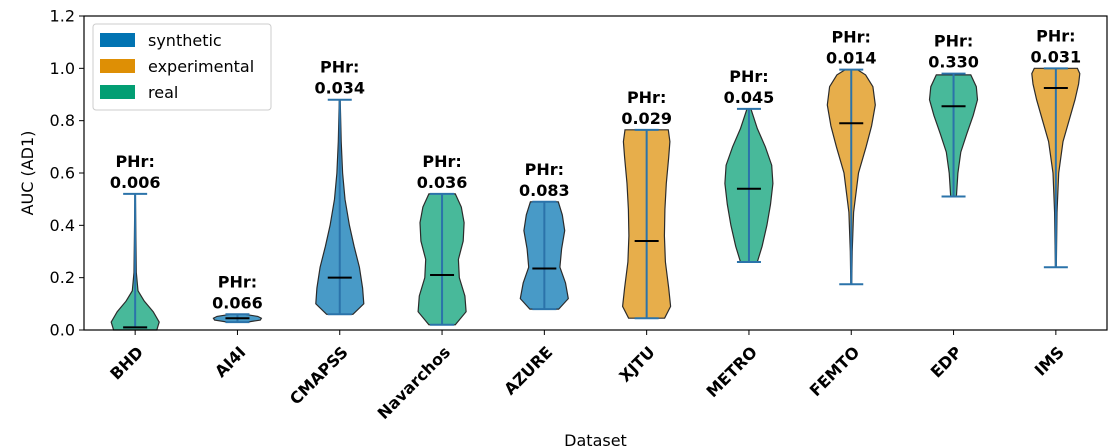  What do you see at coordinates (27, 173) in the screenshot?
I see `y-axis-title: AUC (AD1)` at bounding box center [27, 173].